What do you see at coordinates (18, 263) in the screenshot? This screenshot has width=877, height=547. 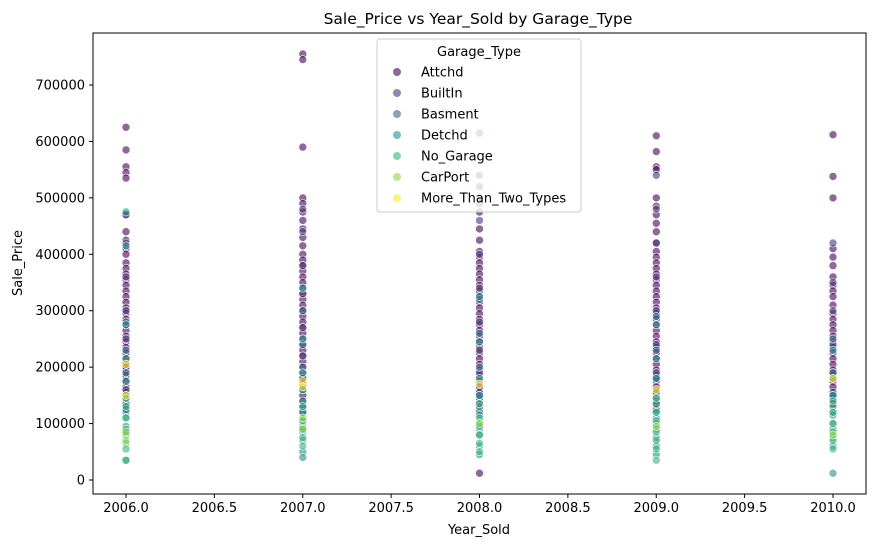 I see `y-axis-label: Sale_Price` at bounding box center [18, 263].